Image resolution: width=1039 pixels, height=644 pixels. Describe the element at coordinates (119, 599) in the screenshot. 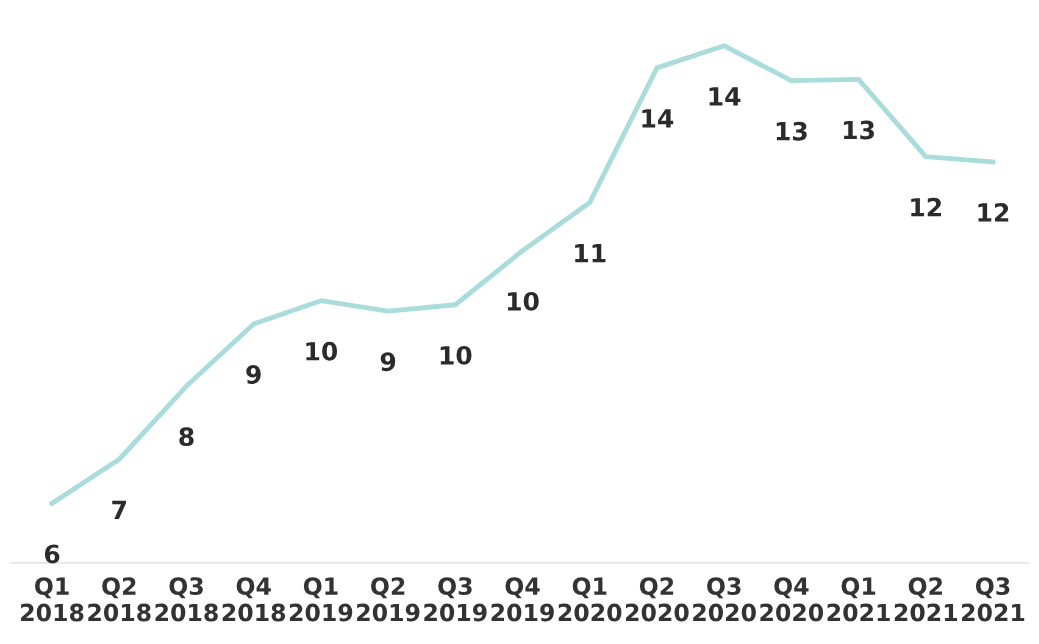

I see `x-tick-label: Q2 2018` at that location.